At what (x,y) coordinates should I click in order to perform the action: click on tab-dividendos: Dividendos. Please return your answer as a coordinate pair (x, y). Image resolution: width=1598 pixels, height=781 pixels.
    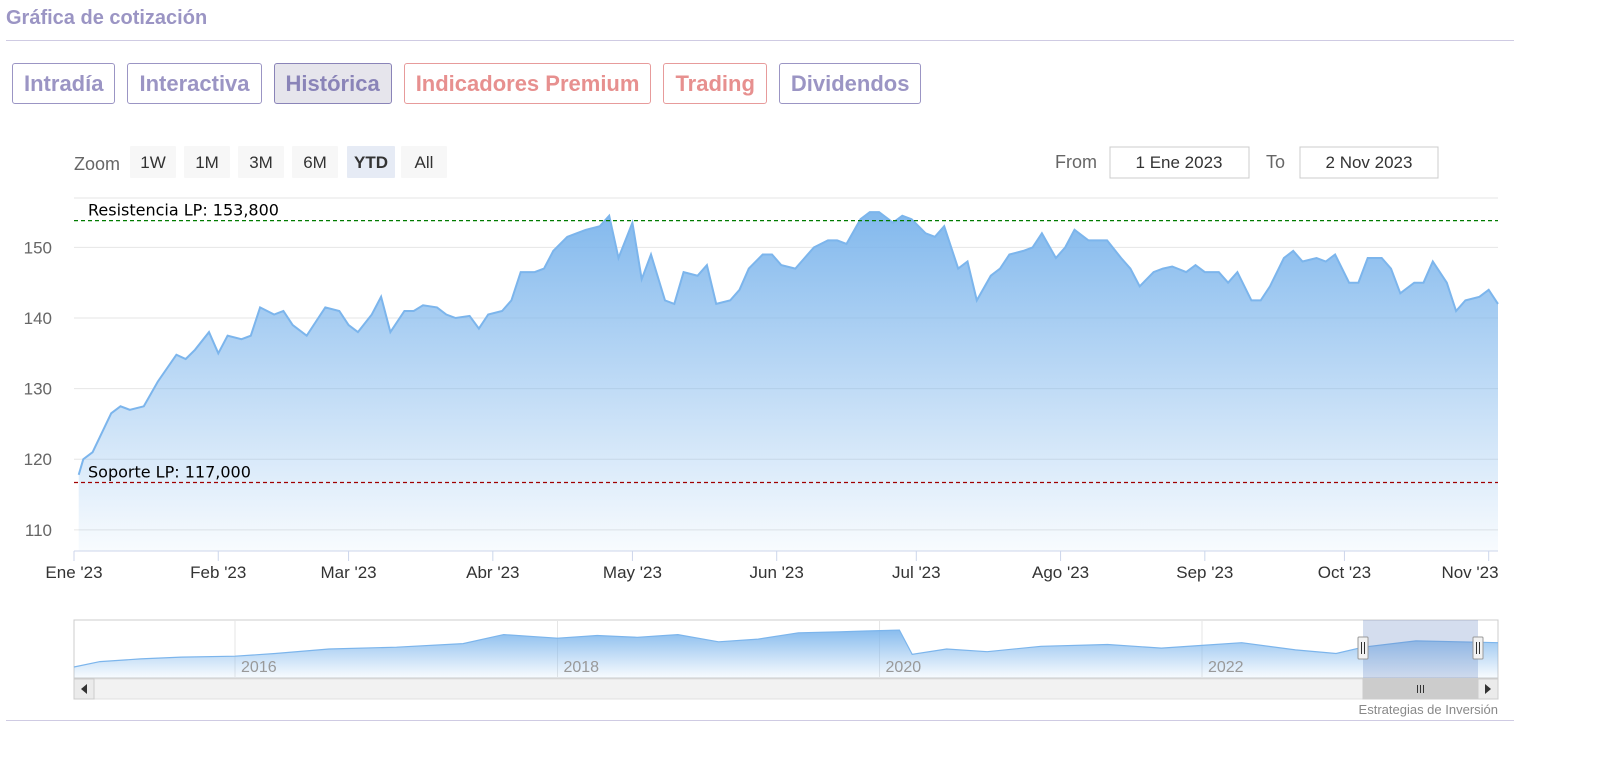
    Looking at the image, I should click on (850, 83).